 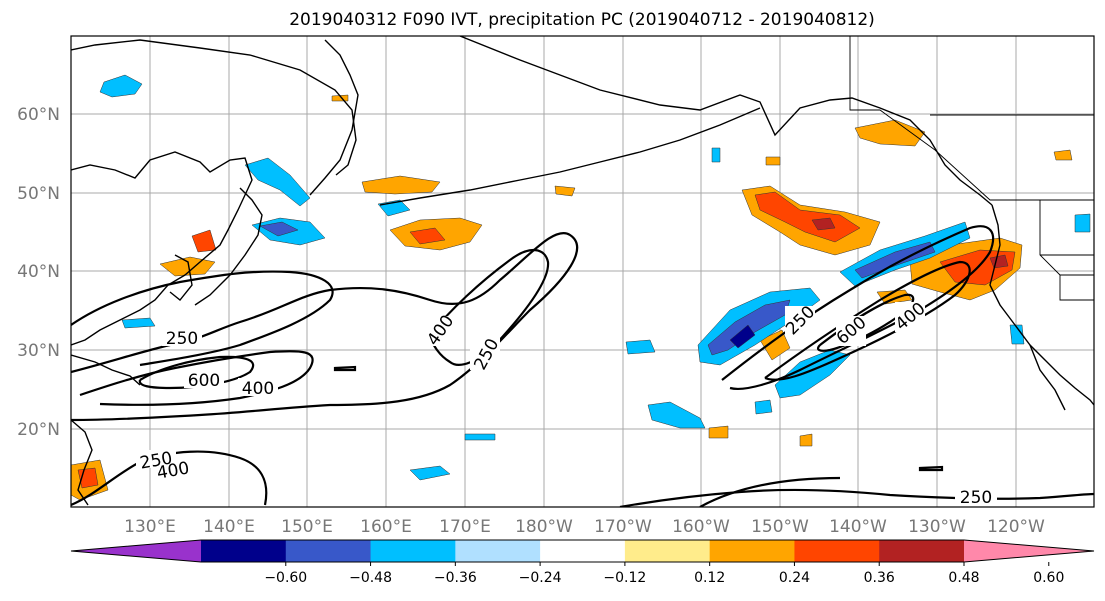 I want to click on precip-area-jet-west-peak, so click(x=742, y=336).